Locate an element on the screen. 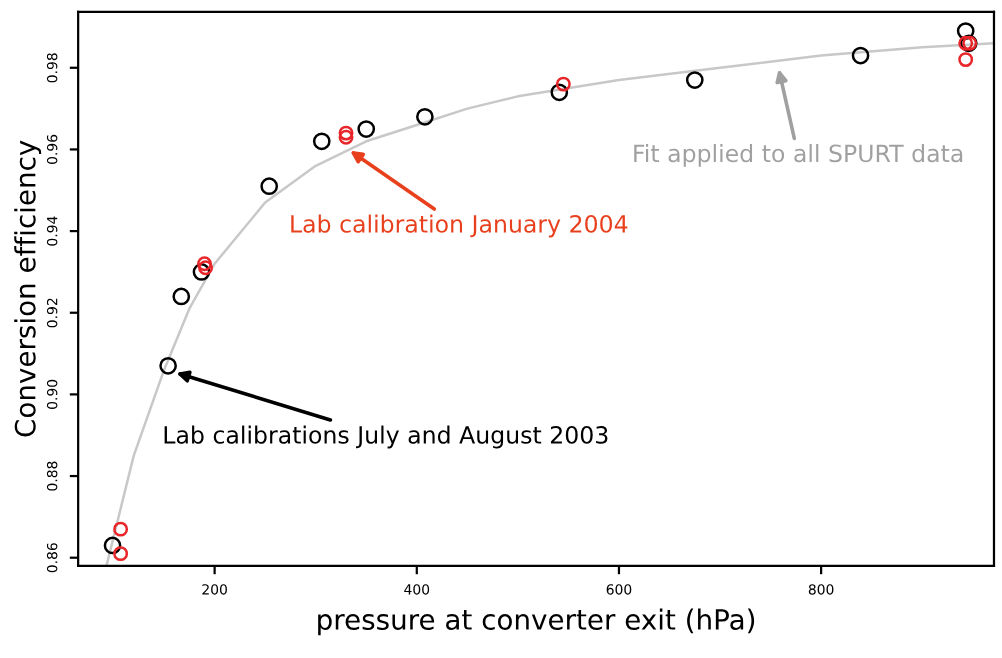 This screenshot has width=1002, height=658. annotation: Lab calibrations July and August 2003 is located at coordinates (386, 437).